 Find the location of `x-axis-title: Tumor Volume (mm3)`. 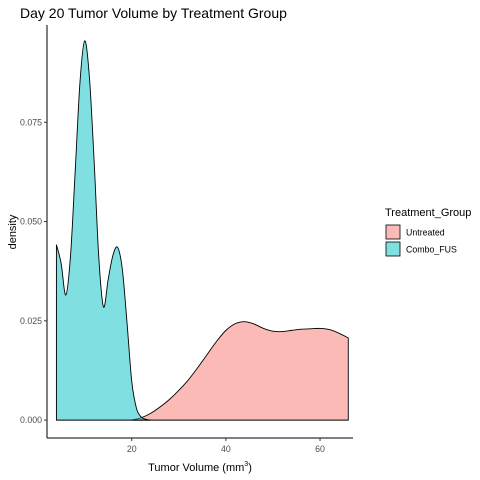

x-axis-title: Tumor Volume (mm3) is located at coordinates (200, 467).